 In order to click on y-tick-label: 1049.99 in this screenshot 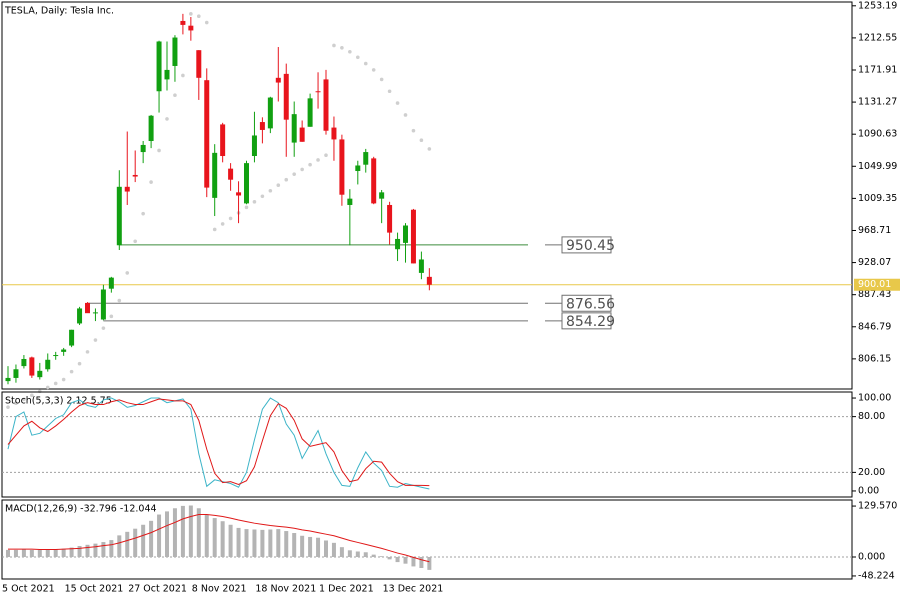, I will do `click(877, 166)`.